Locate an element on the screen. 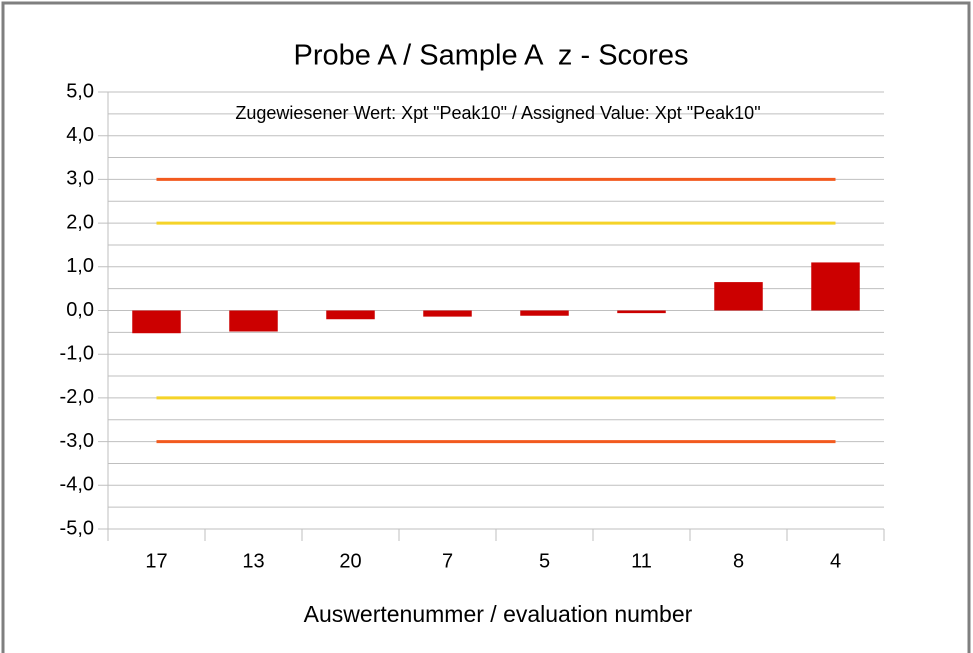 The height and width of the screenshot is (653, 973). y-tick-label: -4,0 is located at coordinates (77, 485).